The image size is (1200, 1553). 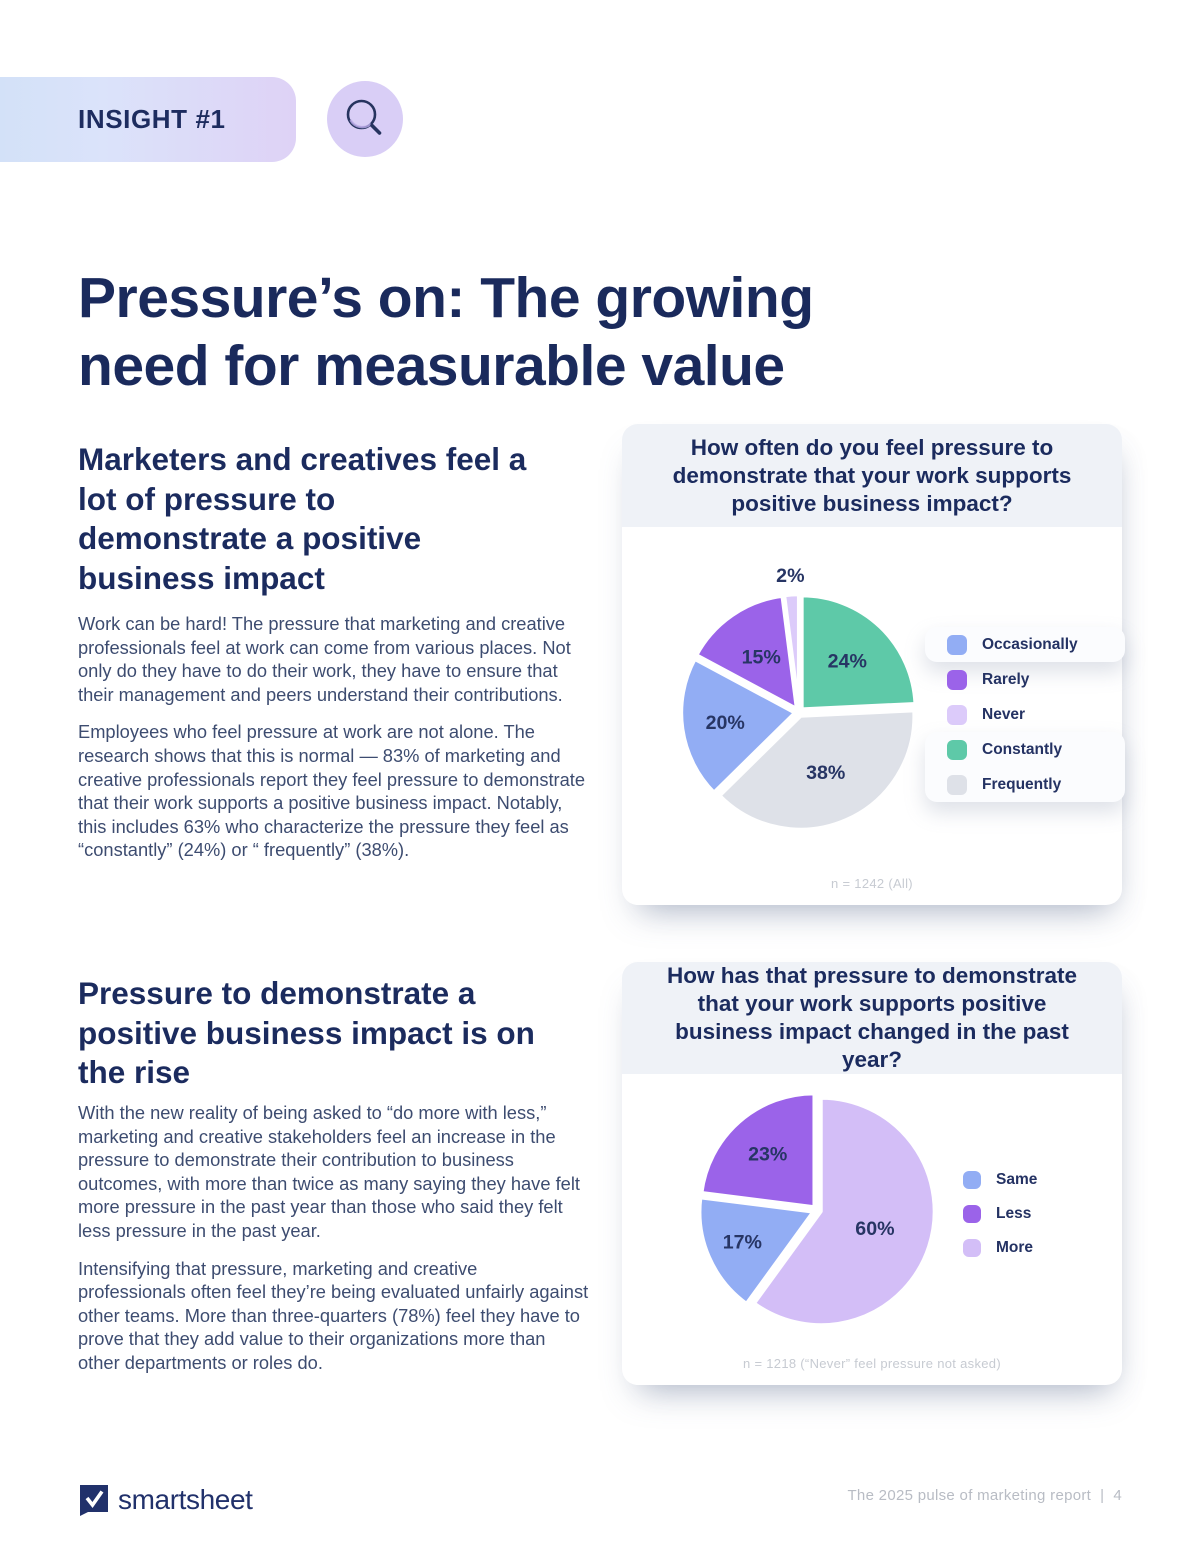 I want to click on insight-badge: INSIGHT #1, so click(x=148, y=119).